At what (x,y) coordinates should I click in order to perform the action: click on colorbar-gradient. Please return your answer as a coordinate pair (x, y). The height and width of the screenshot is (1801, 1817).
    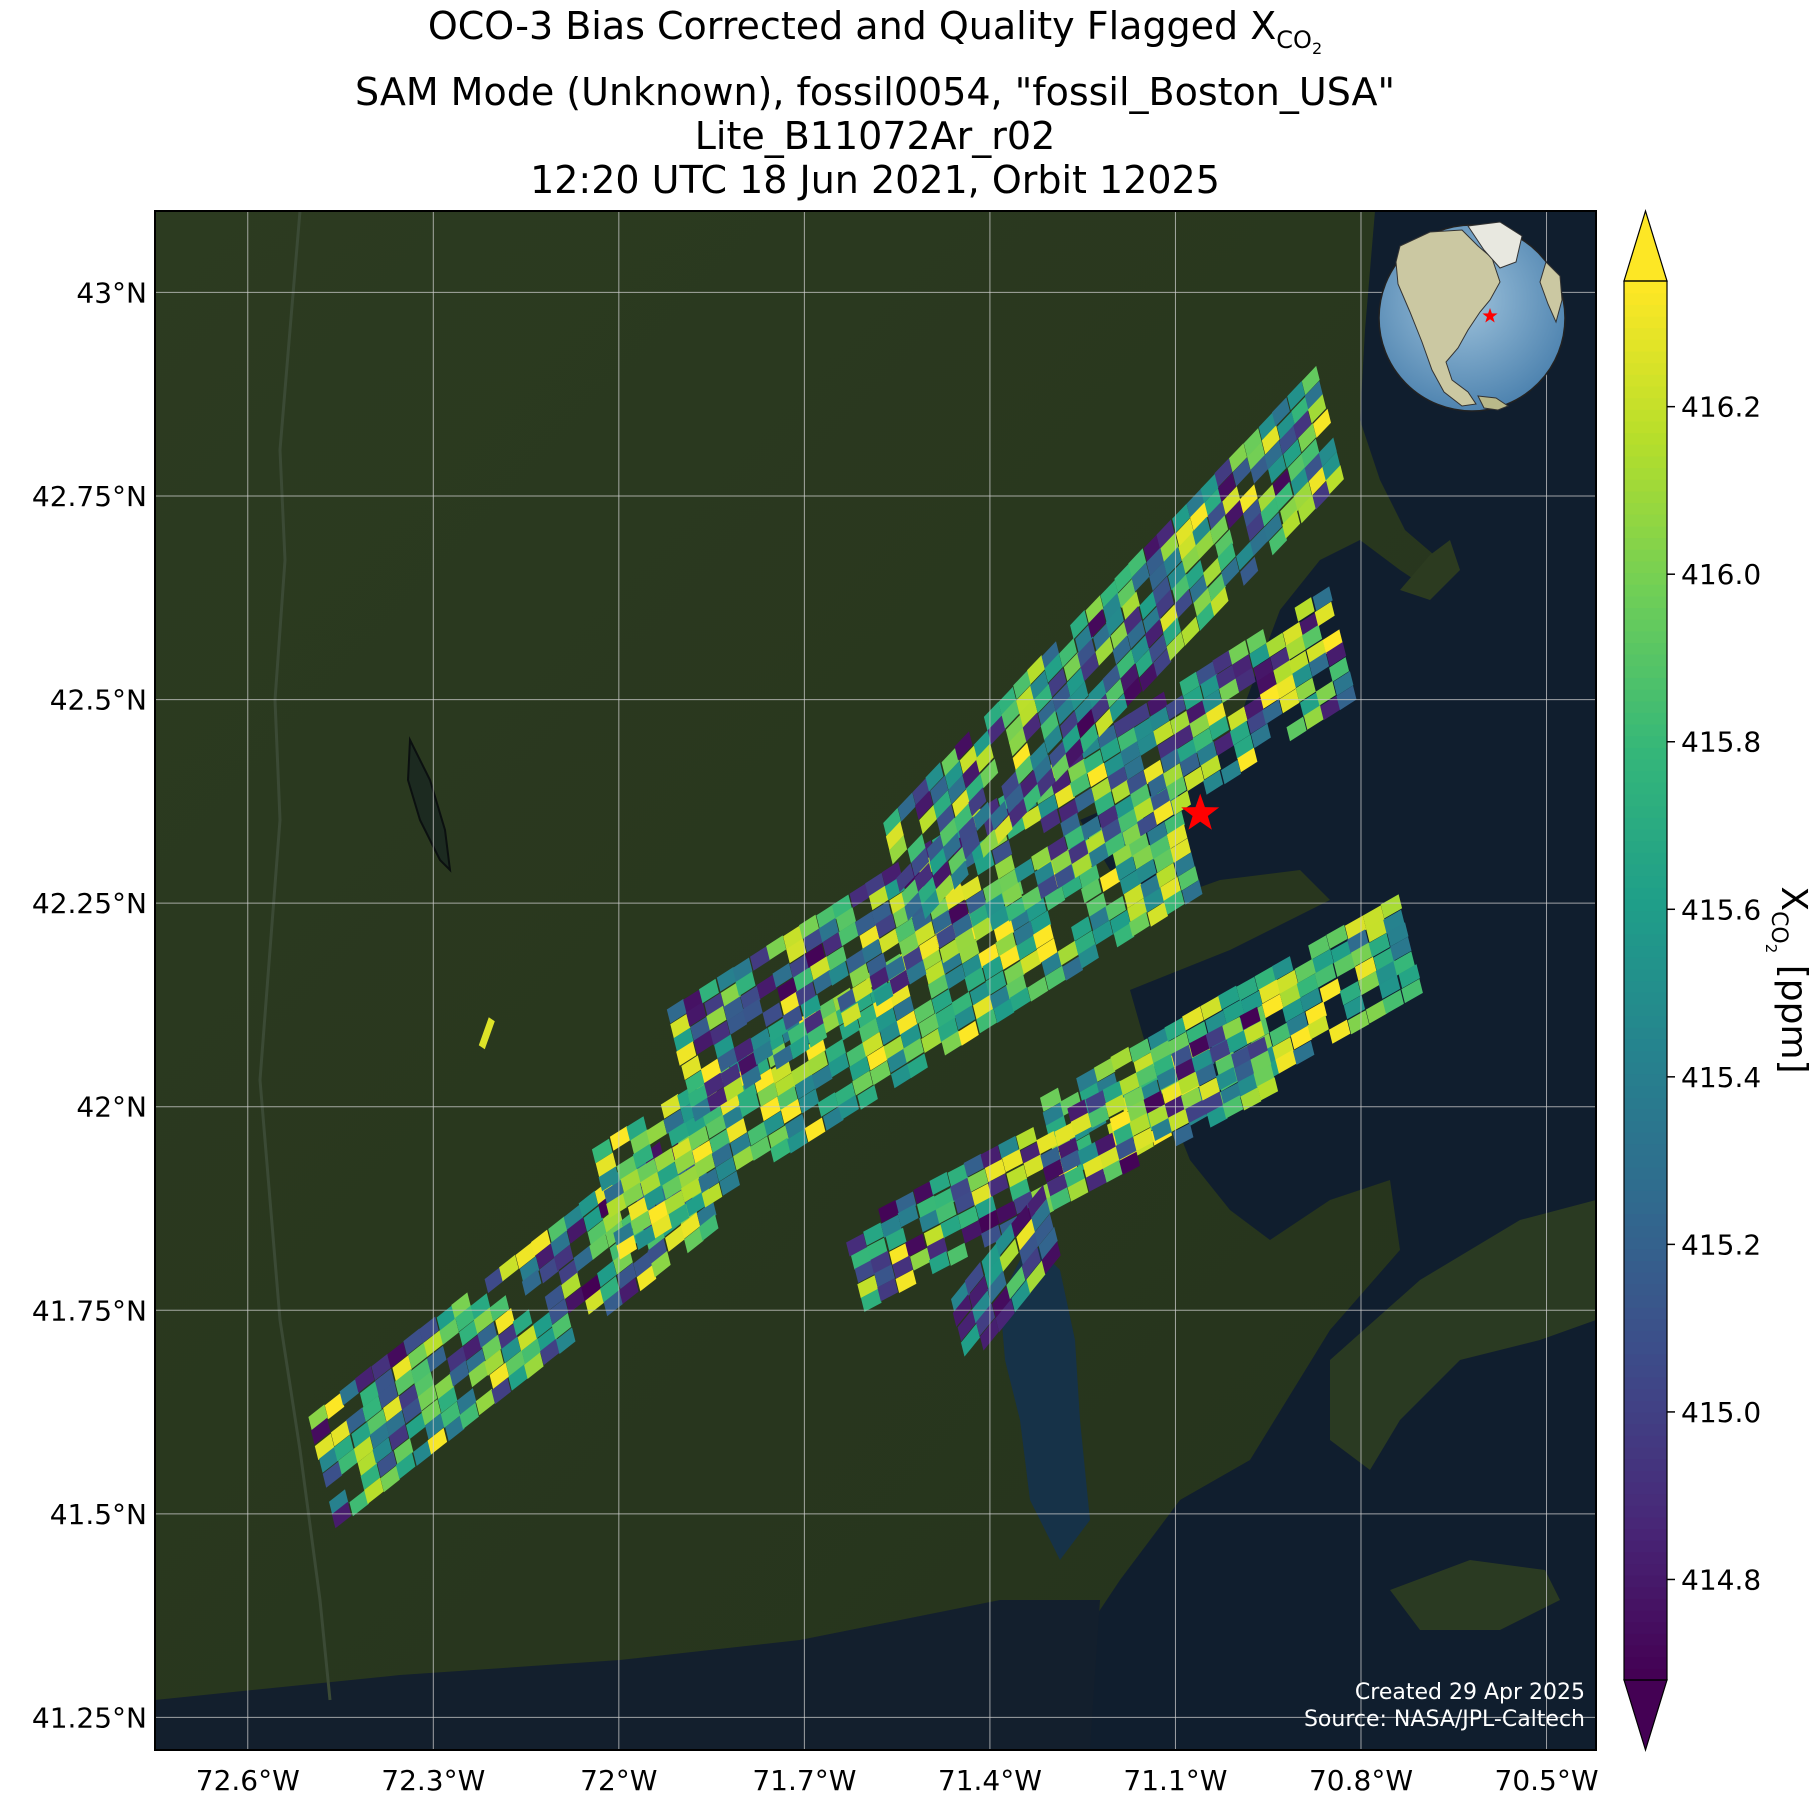
    Looking at the image, I should click on (1645, 981).